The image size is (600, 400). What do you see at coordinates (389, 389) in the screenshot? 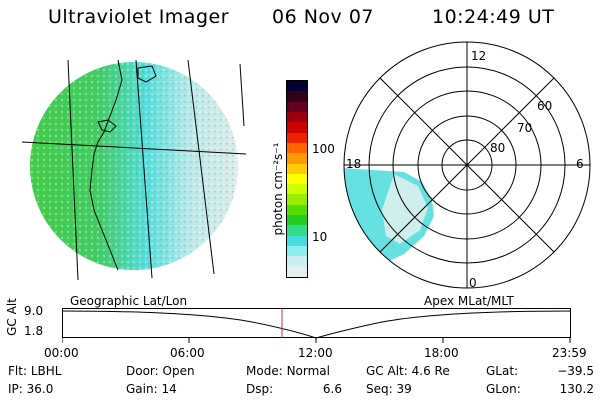
I see `status-seq: Seq: 39` at bounding box center [389, 389].